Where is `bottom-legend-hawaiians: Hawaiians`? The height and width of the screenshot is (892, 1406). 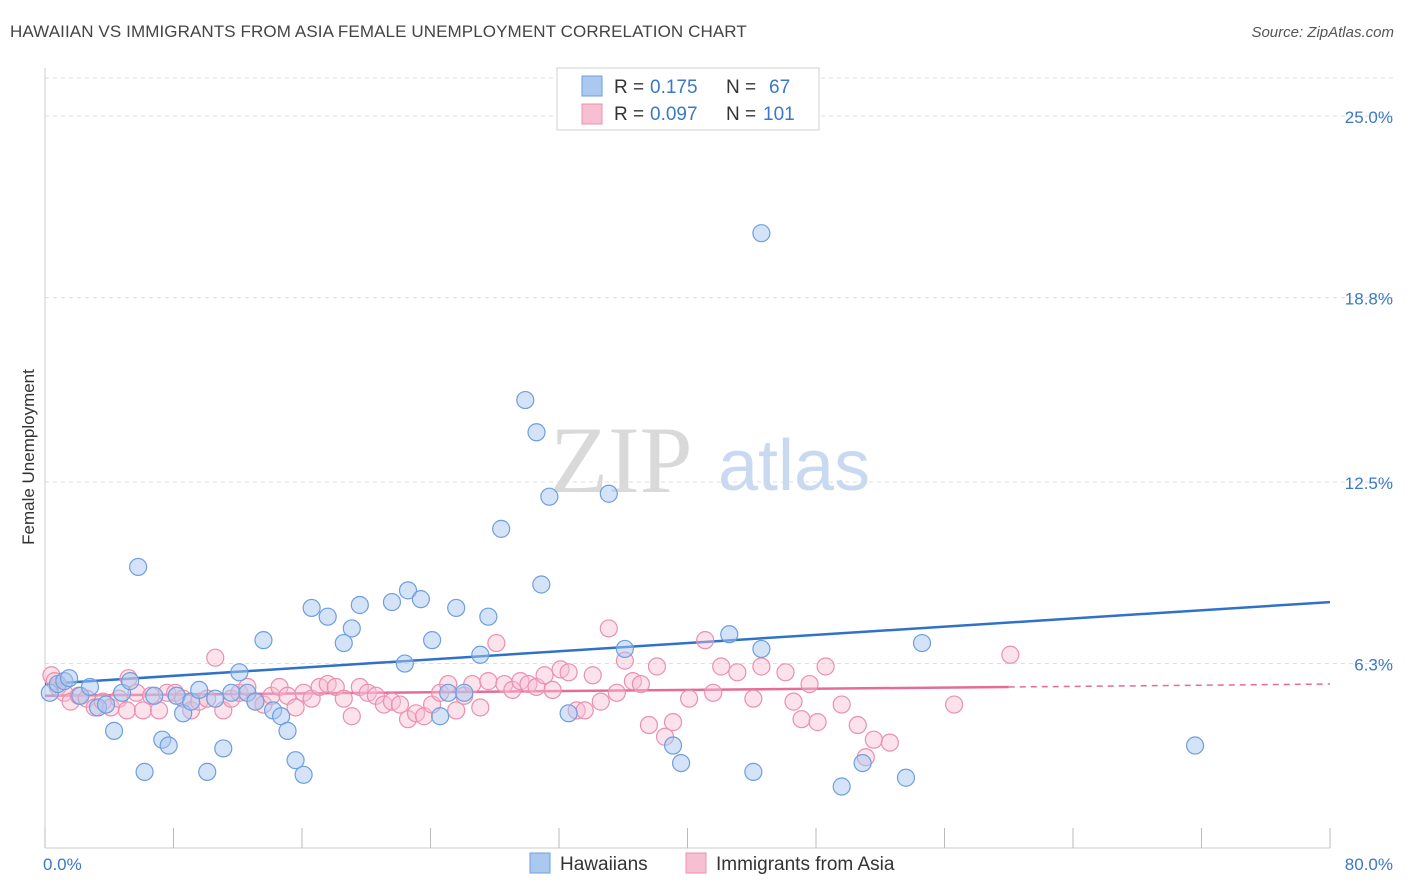 bottom-legend-hawaiians: Hawaiians is located at coordinates (604, 864).